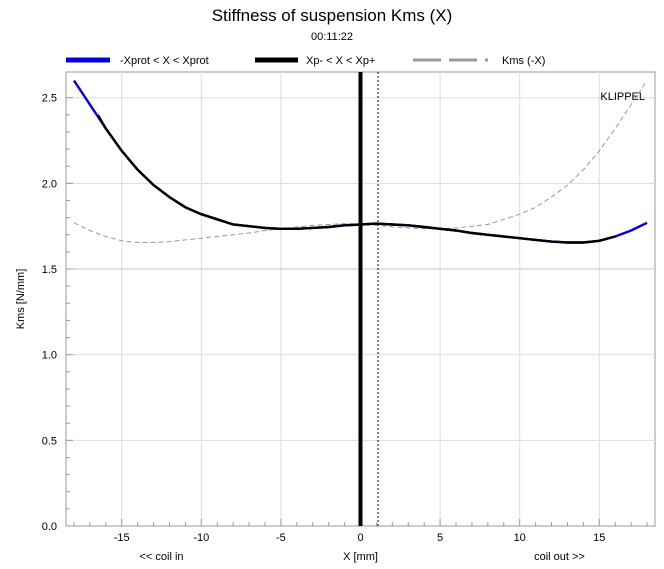 Image resolution: width=664 pixels, height=569 pixels. Describe the element at coordinates (49, 99) in the screenshot. I see `y-tick-label: 2.5` at that location.